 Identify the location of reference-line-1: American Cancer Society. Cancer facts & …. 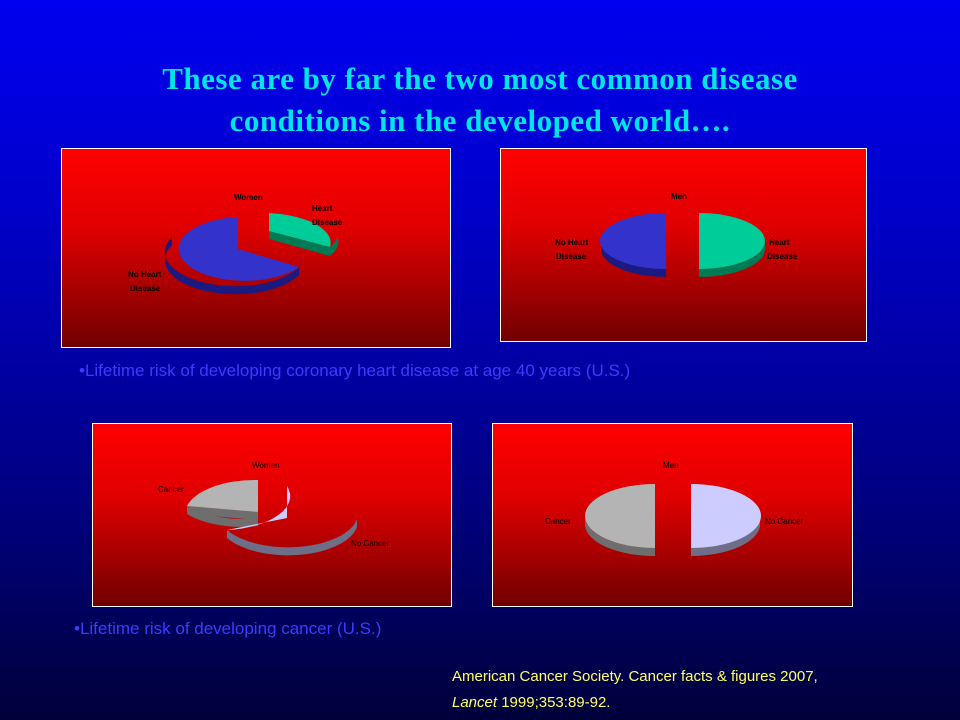
(635, 676).